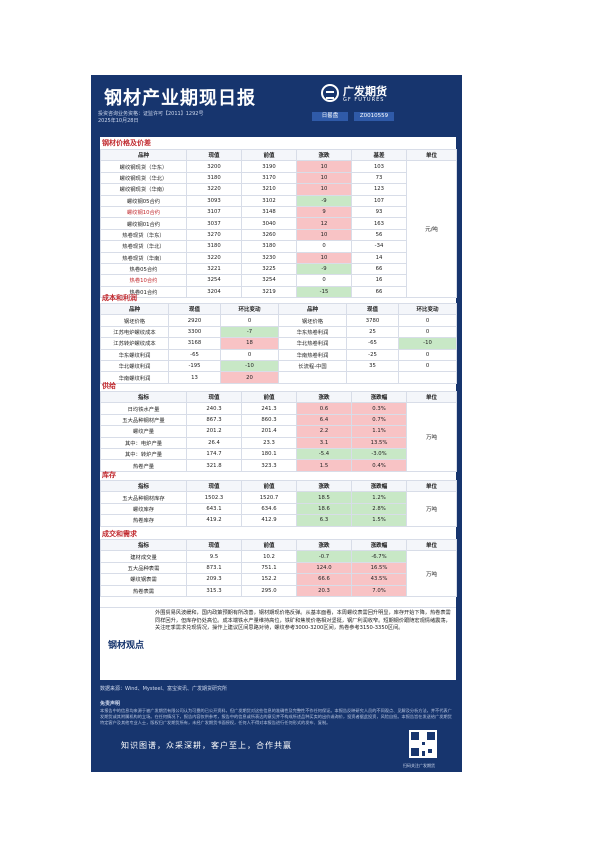 Image resolution: width=595 pixels, height=841 pixels. What do you see at coordinates (143, 420) in the screenshot?
I see `table-cell: 五大品种钢材产量` at bounding box center [143, 420].